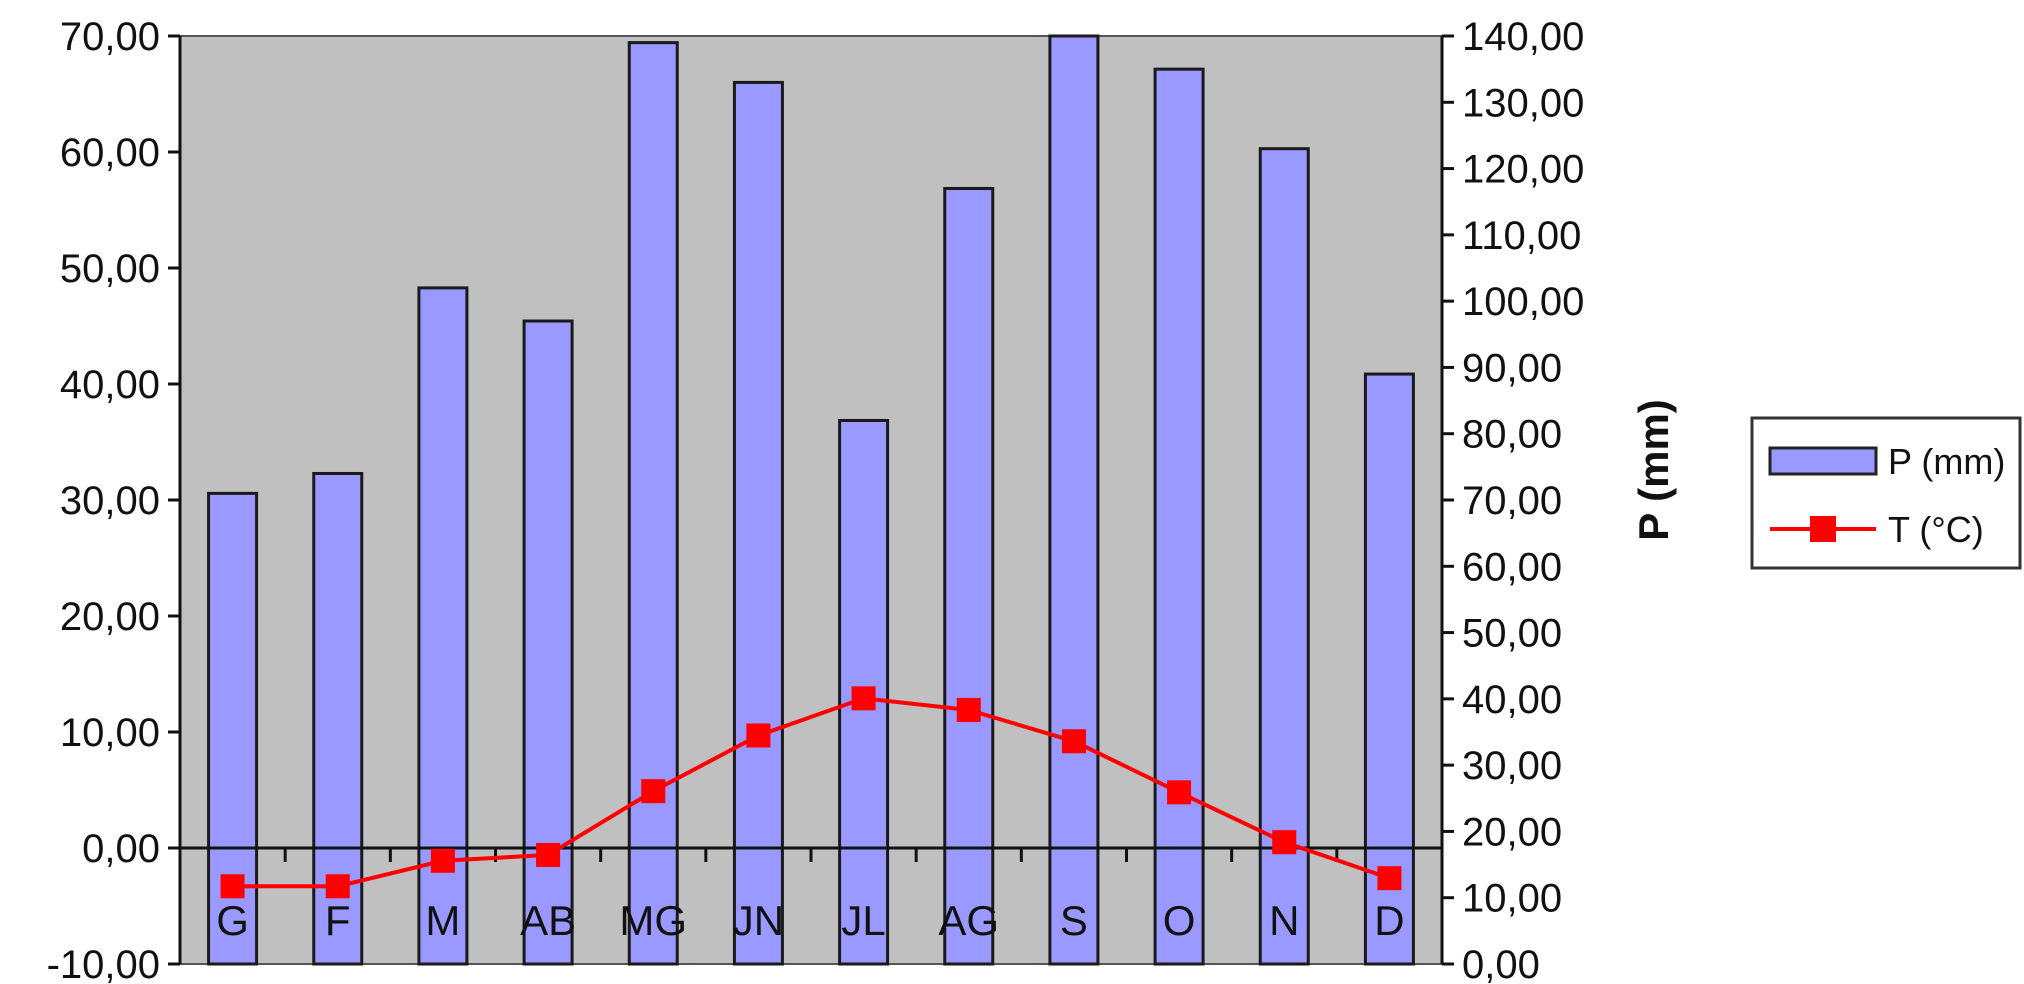 Image resolution: width=2024 pixels, height=984 pixels. Describe the element at coordinates (1512, 700) in the screenshot. I see `right-tick-label: 40,00` at that location.